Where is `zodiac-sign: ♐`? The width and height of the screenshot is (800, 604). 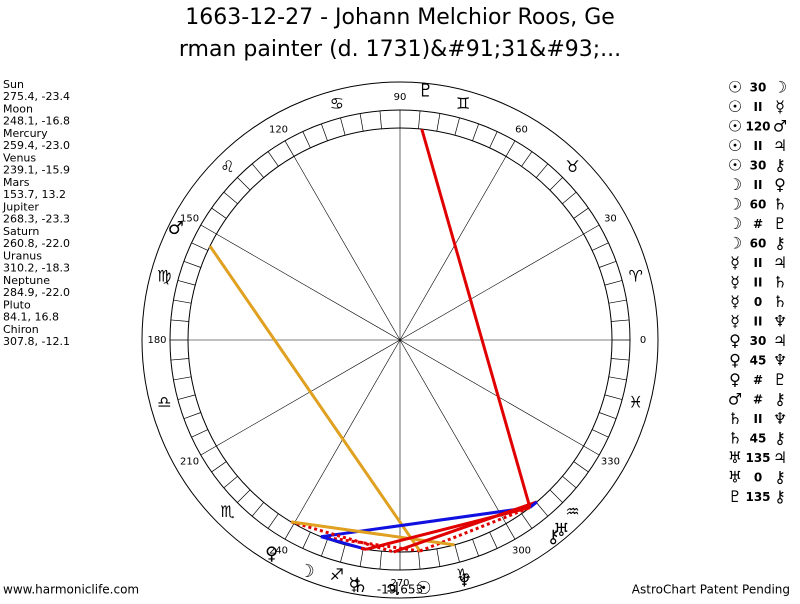
zodiac-sign: ♐ is located at coordinates (337, 574).